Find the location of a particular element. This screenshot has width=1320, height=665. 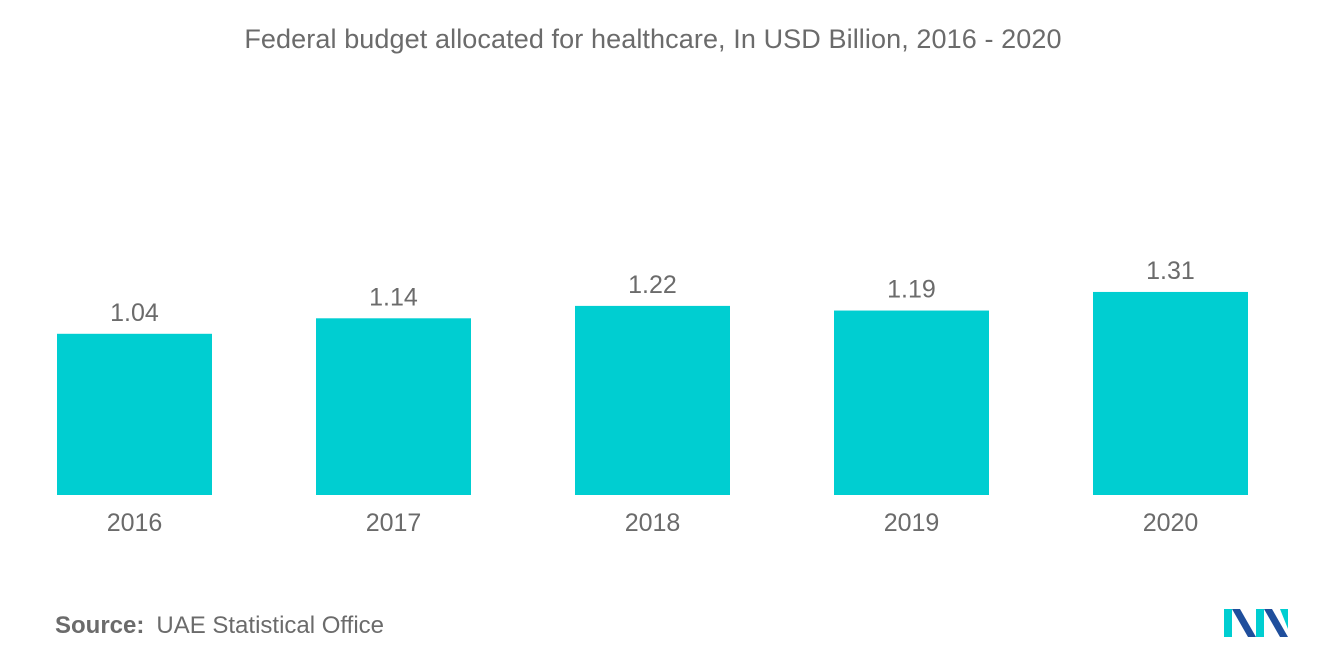

value-label-2019: 1.19 is located at coordinates (911, 290).